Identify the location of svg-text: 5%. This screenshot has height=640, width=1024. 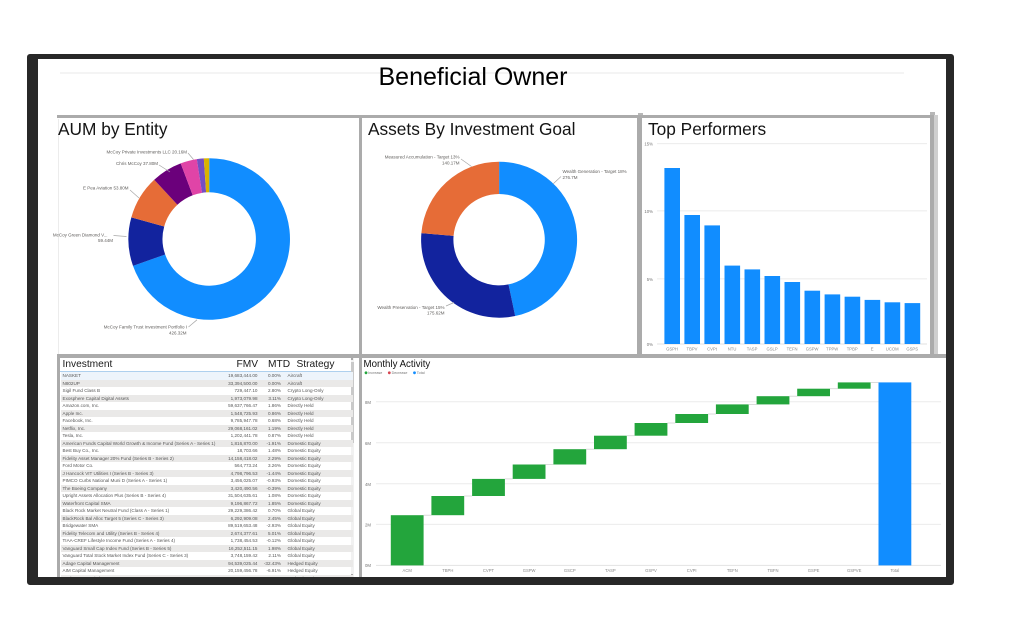
(650, 279).